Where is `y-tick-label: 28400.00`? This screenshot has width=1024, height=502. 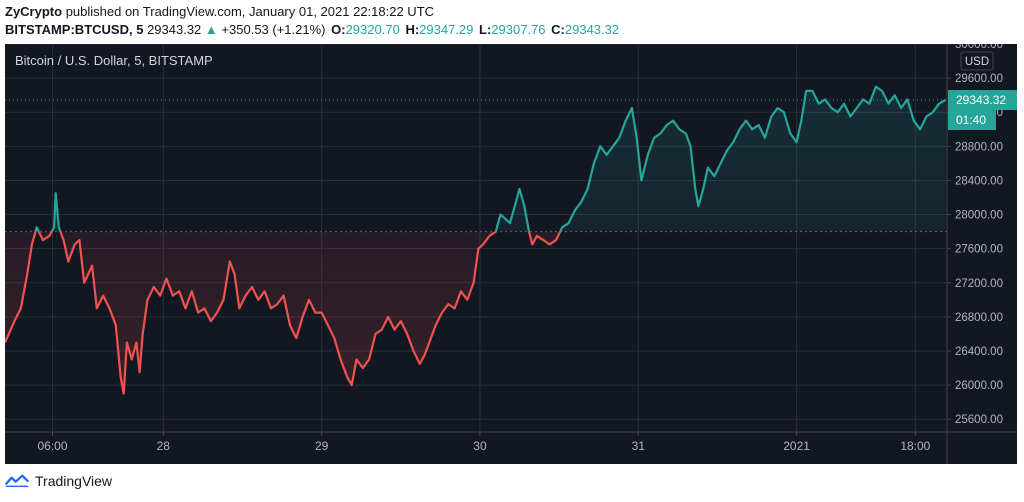
y-tick-label: 28400.00 is located at coordinates (979, 181).